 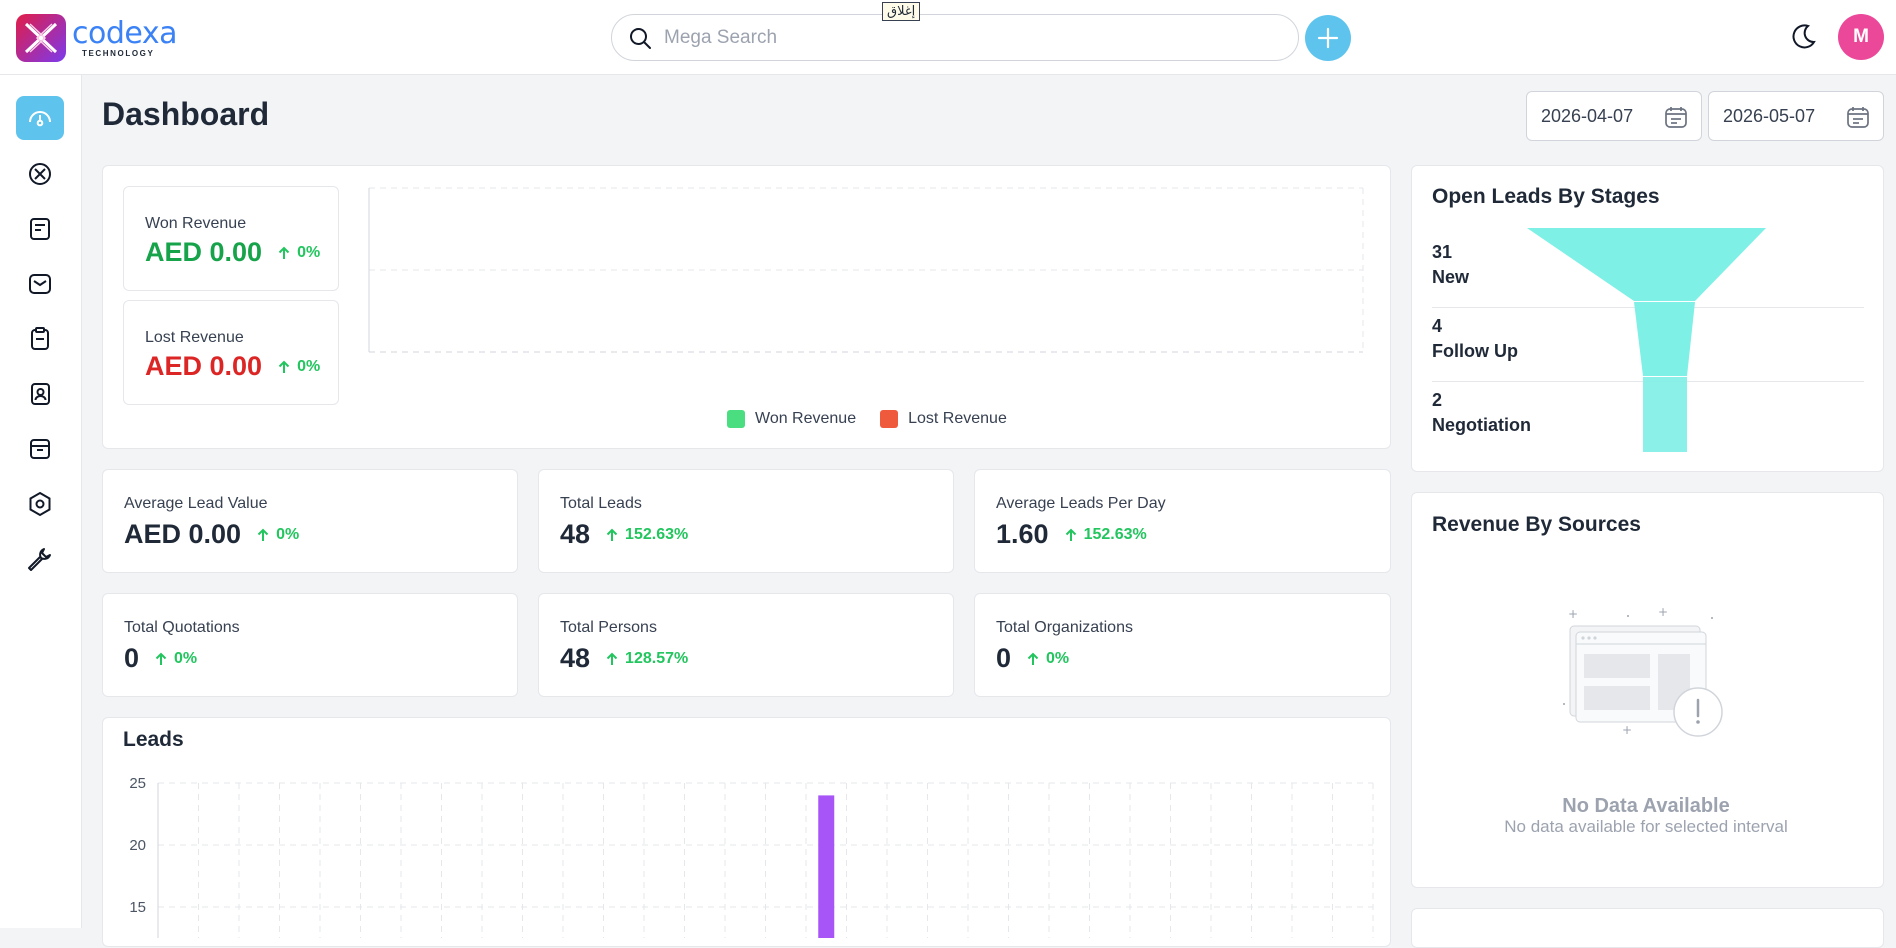 I want to click on close-tooltip: إغلاق, so click(x=901, y=11).